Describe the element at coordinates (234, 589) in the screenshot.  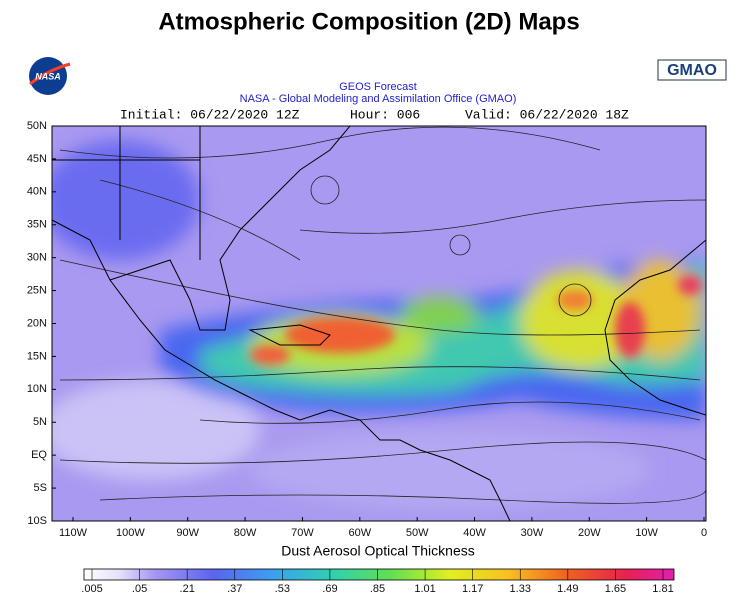
I see `colorbar-label: .37` at that location.